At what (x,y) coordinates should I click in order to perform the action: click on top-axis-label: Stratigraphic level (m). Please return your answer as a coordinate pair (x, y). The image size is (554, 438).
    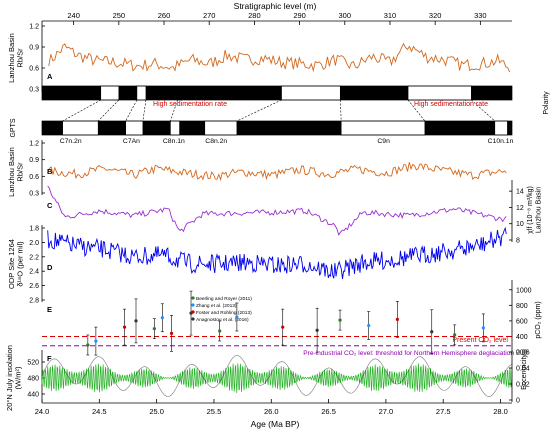
    Looking at the image, I should click on (275, 6).